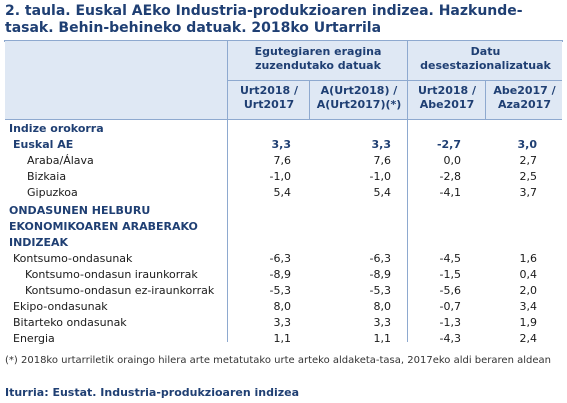  What do you see at coordinates (528, 322) in the screenshot?
I see `cell-value: 1,9` at bounding box center [528, 322].